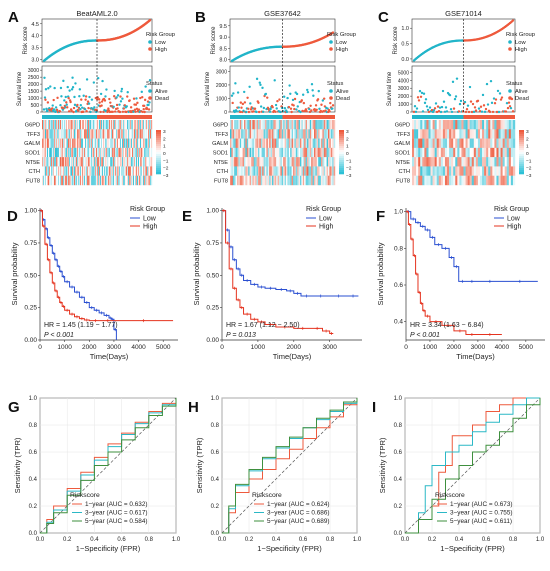  I want to click on x-tick-label: 0.0, so click(405, 540).